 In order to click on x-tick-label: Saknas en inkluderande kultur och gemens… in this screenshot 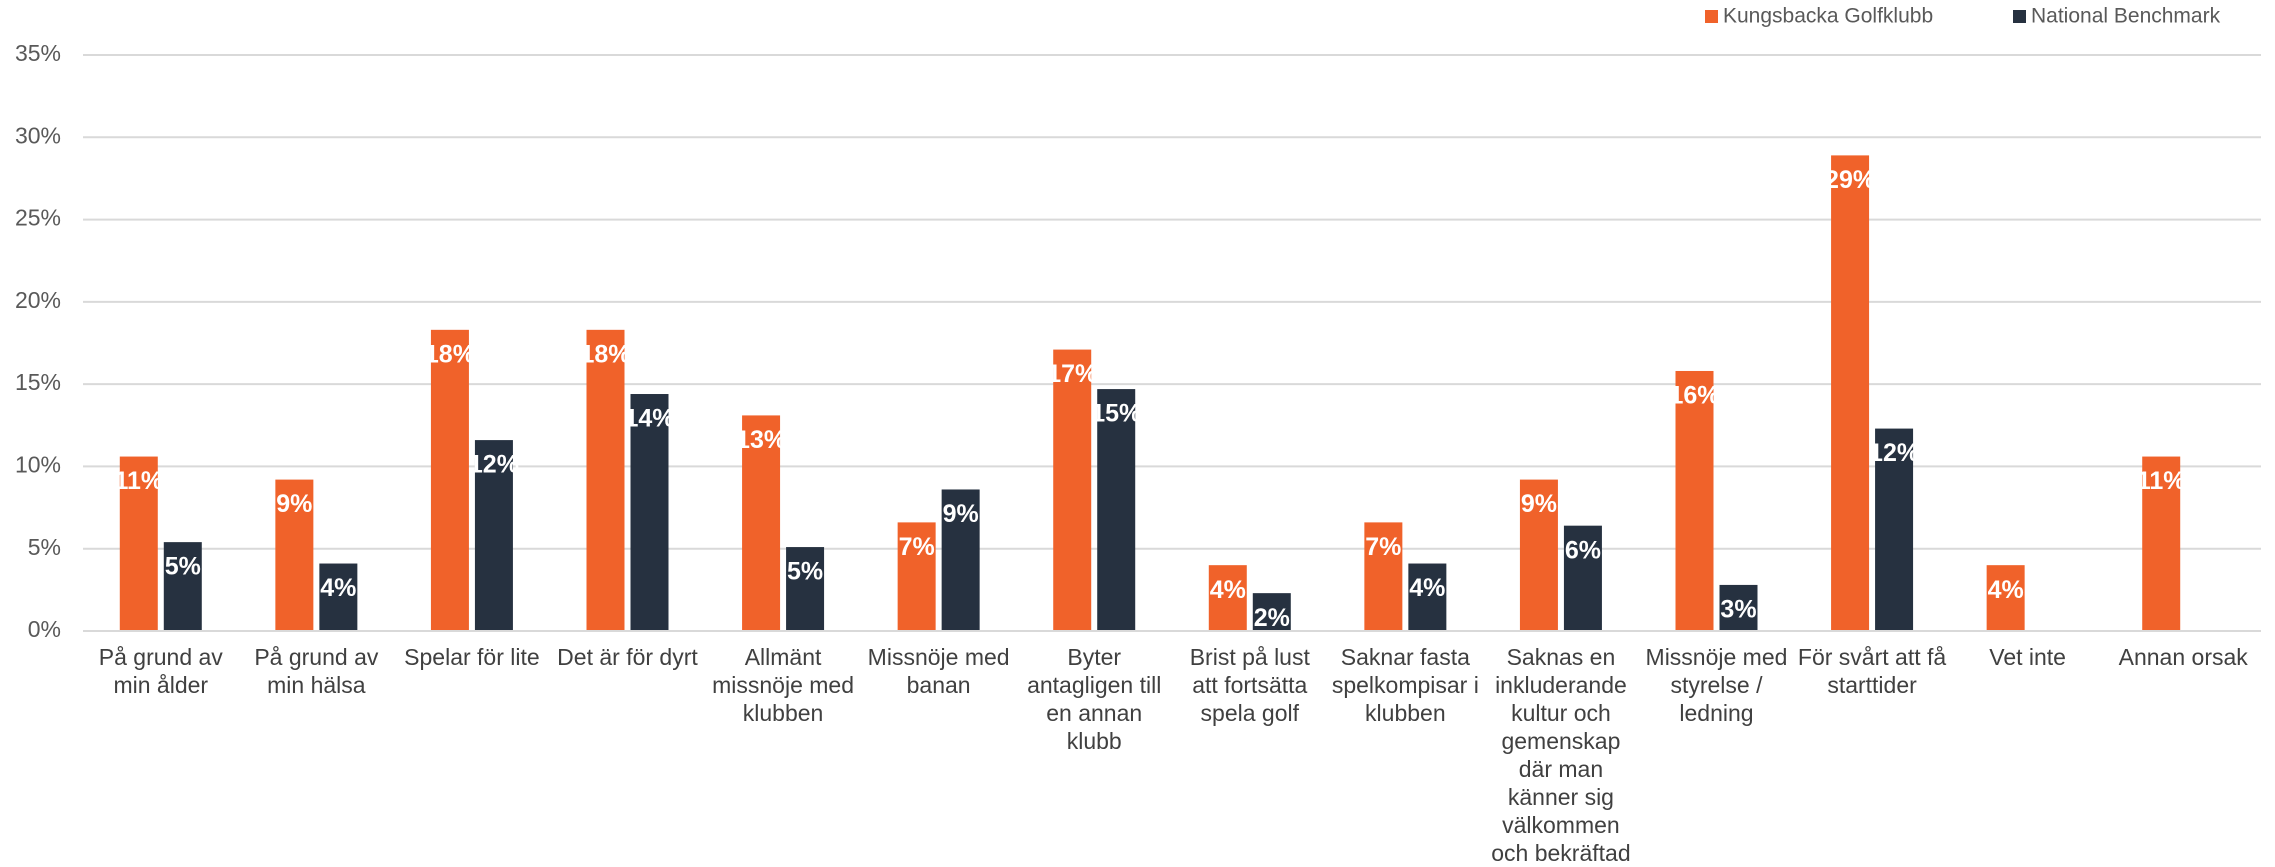, I will do `click(1561, 755)`.